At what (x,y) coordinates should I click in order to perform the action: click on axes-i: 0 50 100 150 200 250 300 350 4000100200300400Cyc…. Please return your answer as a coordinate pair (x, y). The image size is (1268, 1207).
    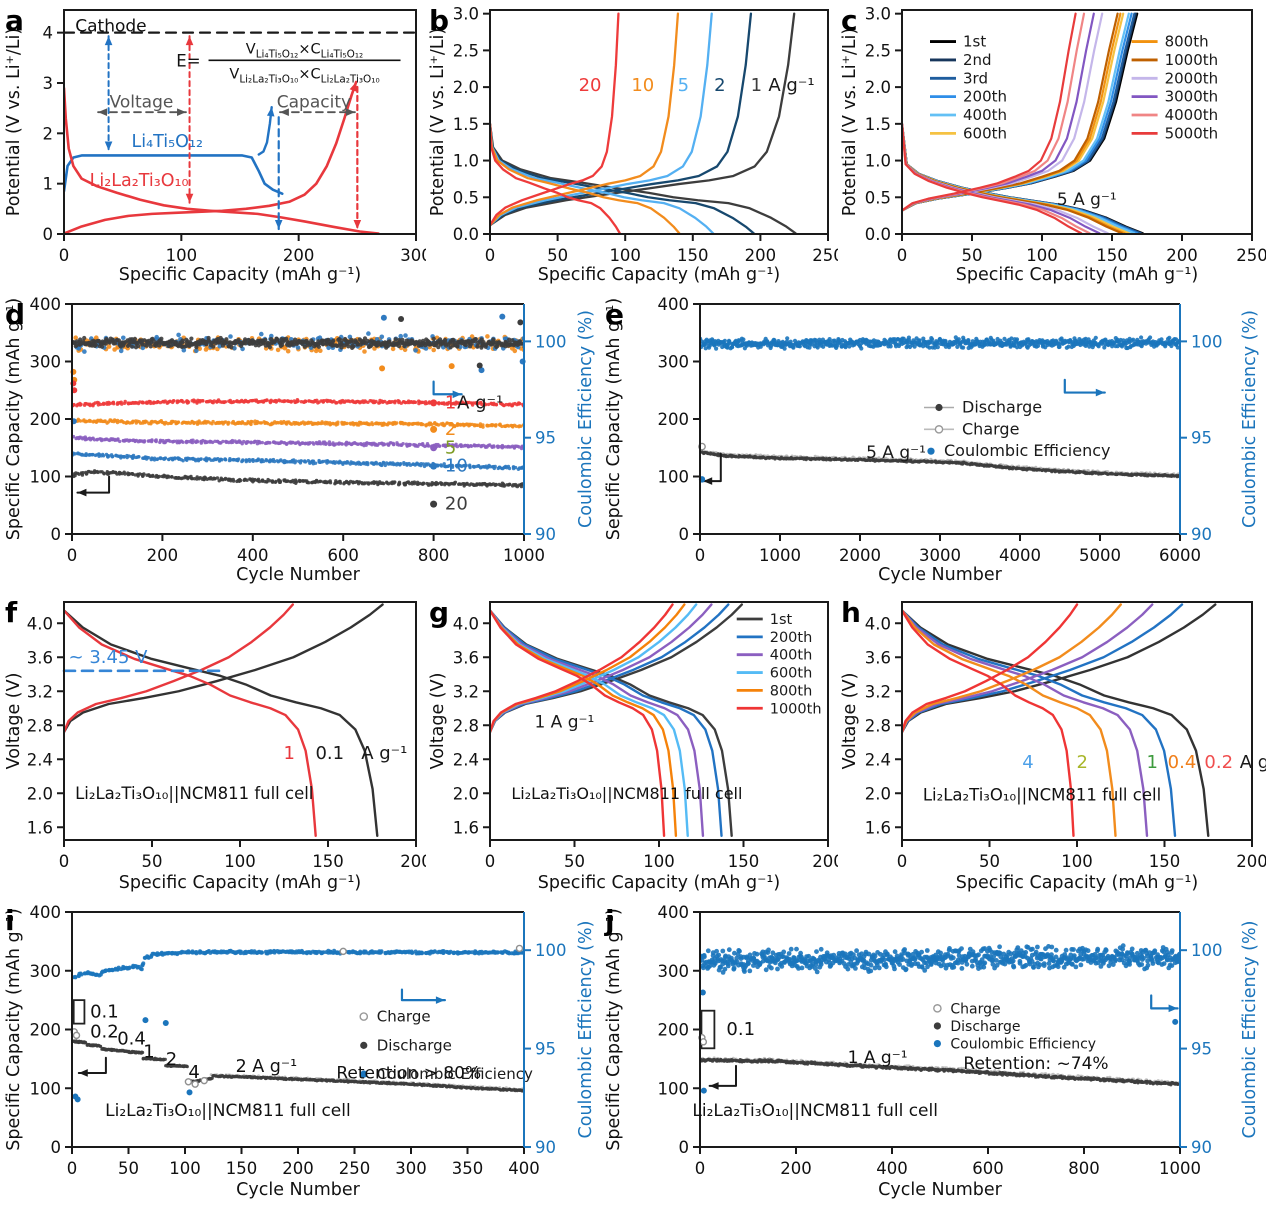
    Looking at the image, I should click on (300, 1051).